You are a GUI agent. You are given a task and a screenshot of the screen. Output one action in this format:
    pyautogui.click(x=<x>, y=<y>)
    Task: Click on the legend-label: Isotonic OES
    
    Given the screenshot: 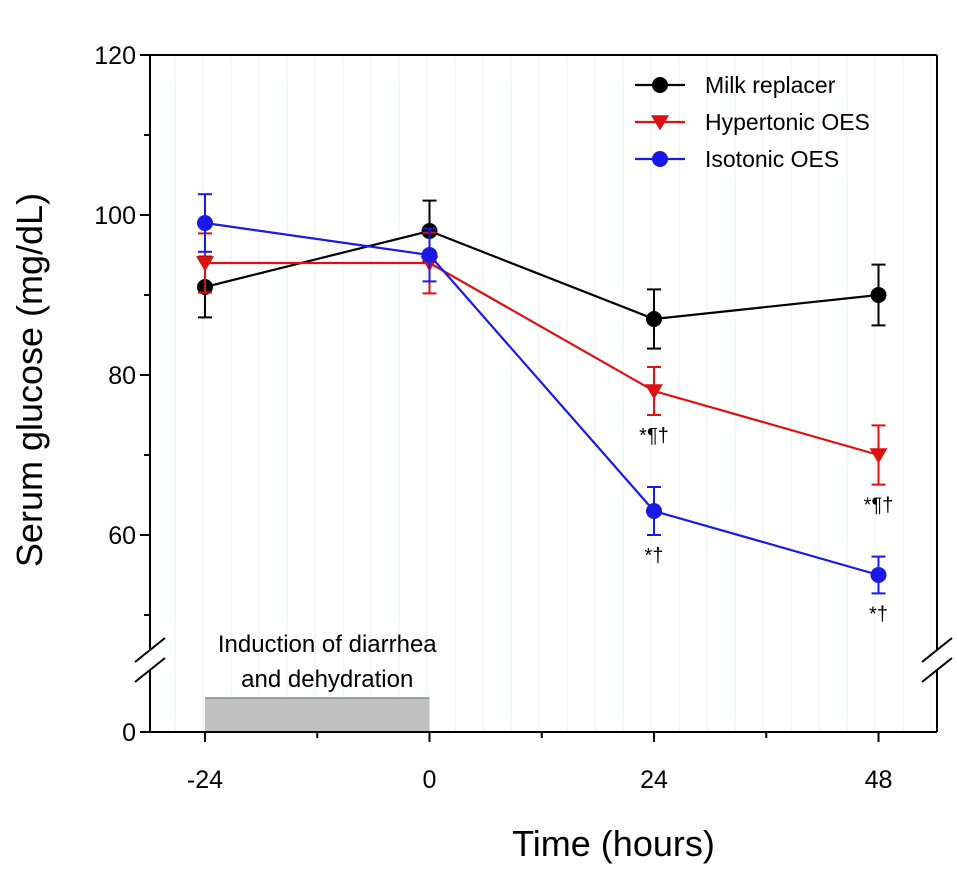 What is the action you would take?
    pyautogui.click(x=772, y=159)
    